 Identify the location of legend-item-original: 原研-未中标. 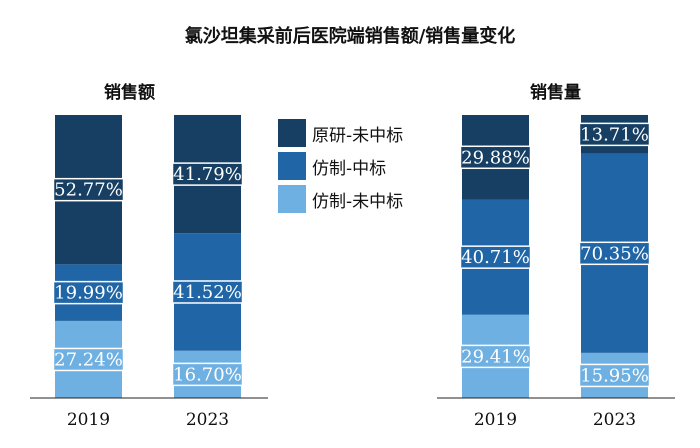
(340, 133).